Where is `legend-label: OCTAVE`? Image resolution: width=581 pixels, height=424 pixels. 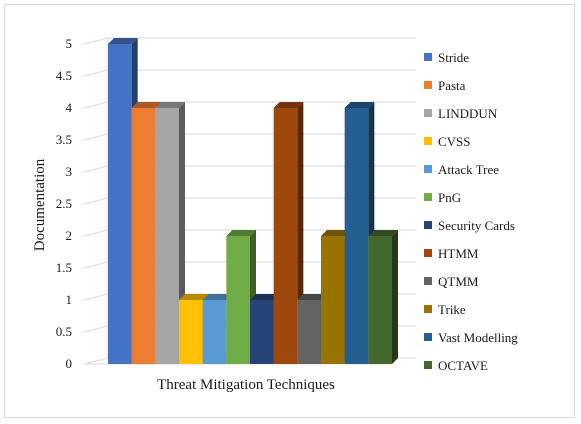 legend-label: OCTAVE is located at coordinates (463, 365).